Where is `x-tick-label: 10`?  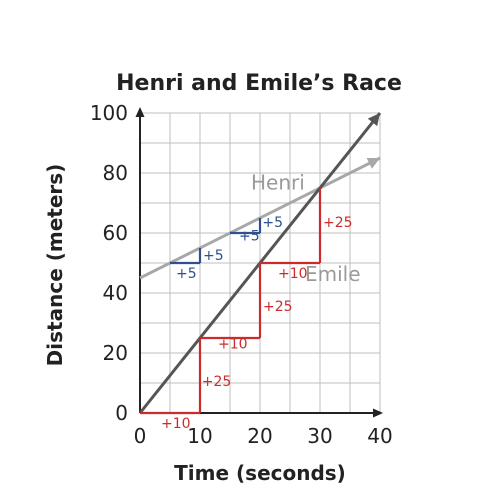
x-tick-label: 10 is located at coordinates (199, 436).